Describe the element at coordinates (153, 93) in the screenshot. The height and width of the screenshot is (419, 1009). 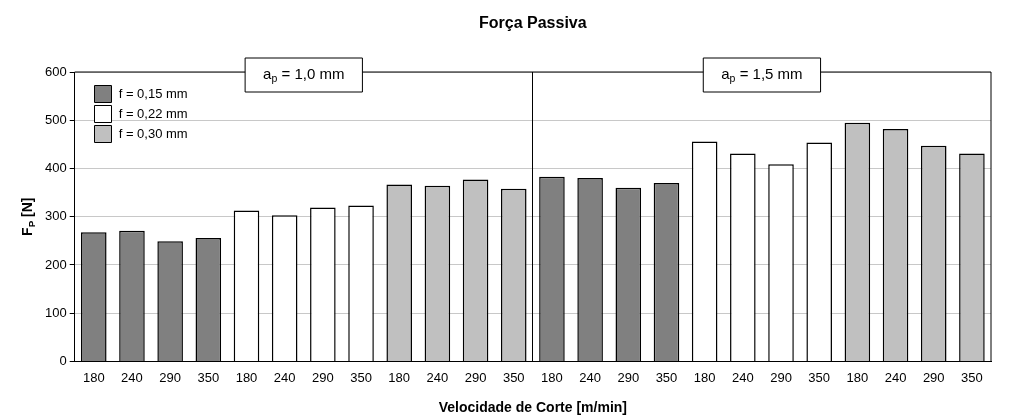
I see `legend-label: f = 0,15 mm` at that location.